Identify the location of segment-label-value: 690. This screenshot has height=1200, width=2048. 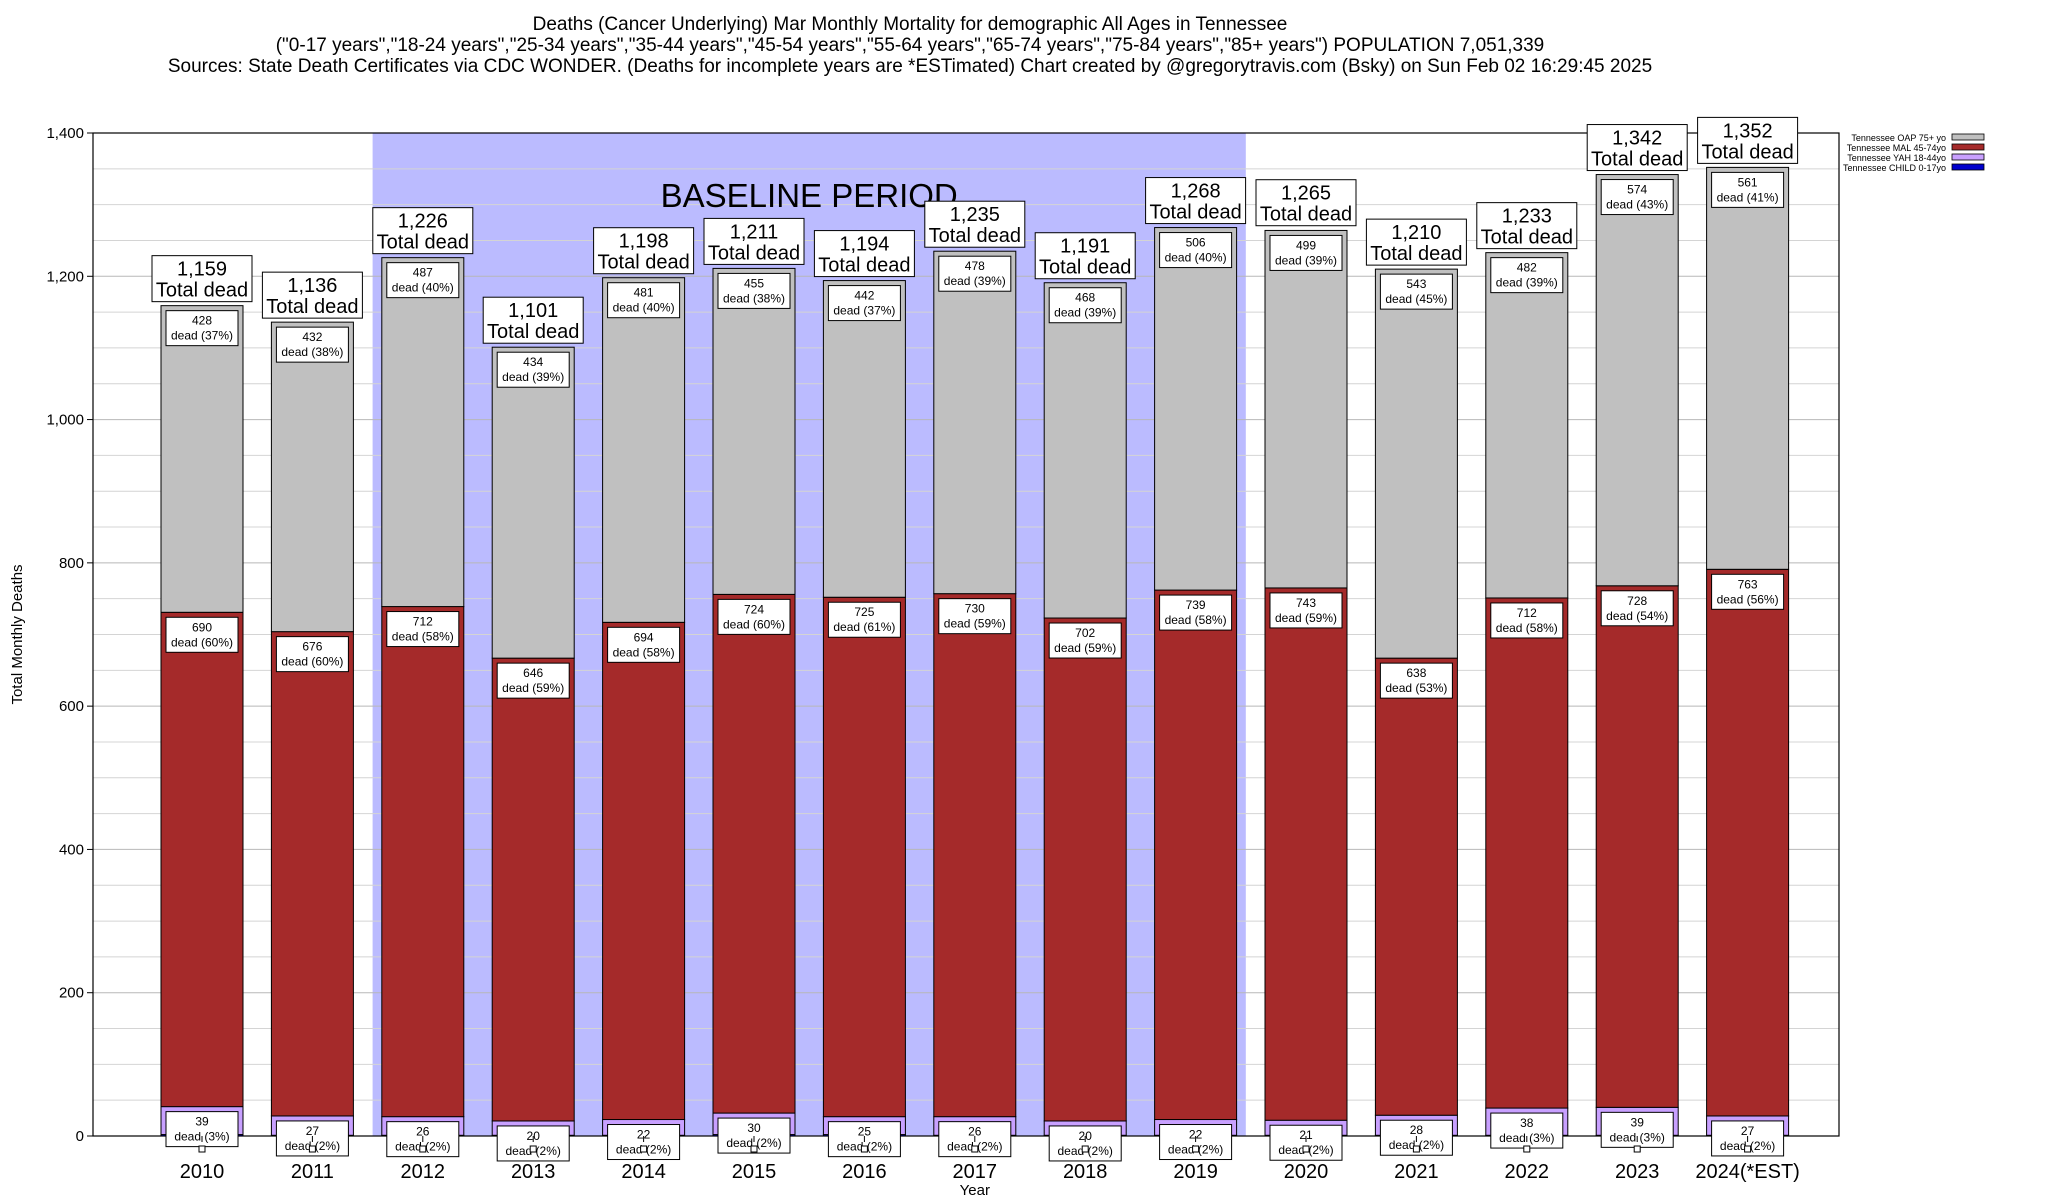
(202, 627).